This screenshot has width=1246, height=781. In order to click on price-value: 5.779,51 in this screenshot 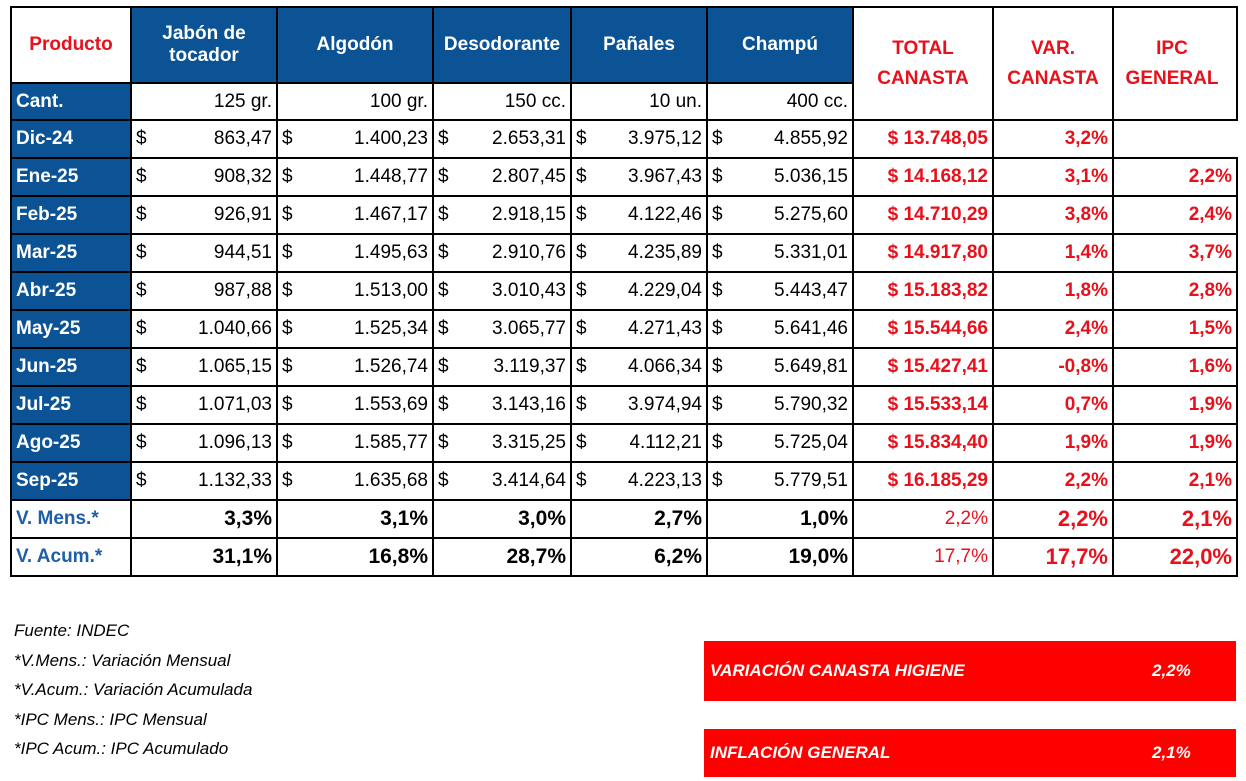, I will do `click(811, 480)`.